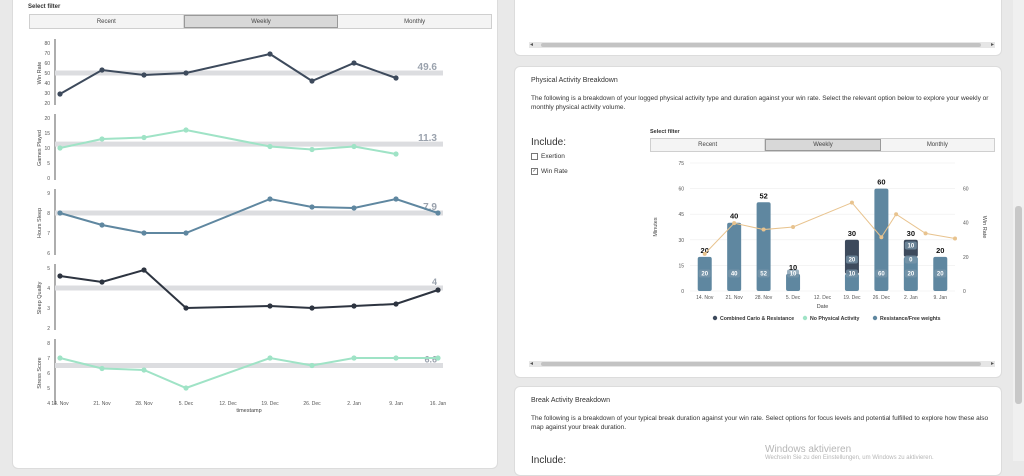  What do you see at coordinates (835, 319) in the screenshot?
I see `legend-label: No Physical Activity` at bounding box center [835, 319].